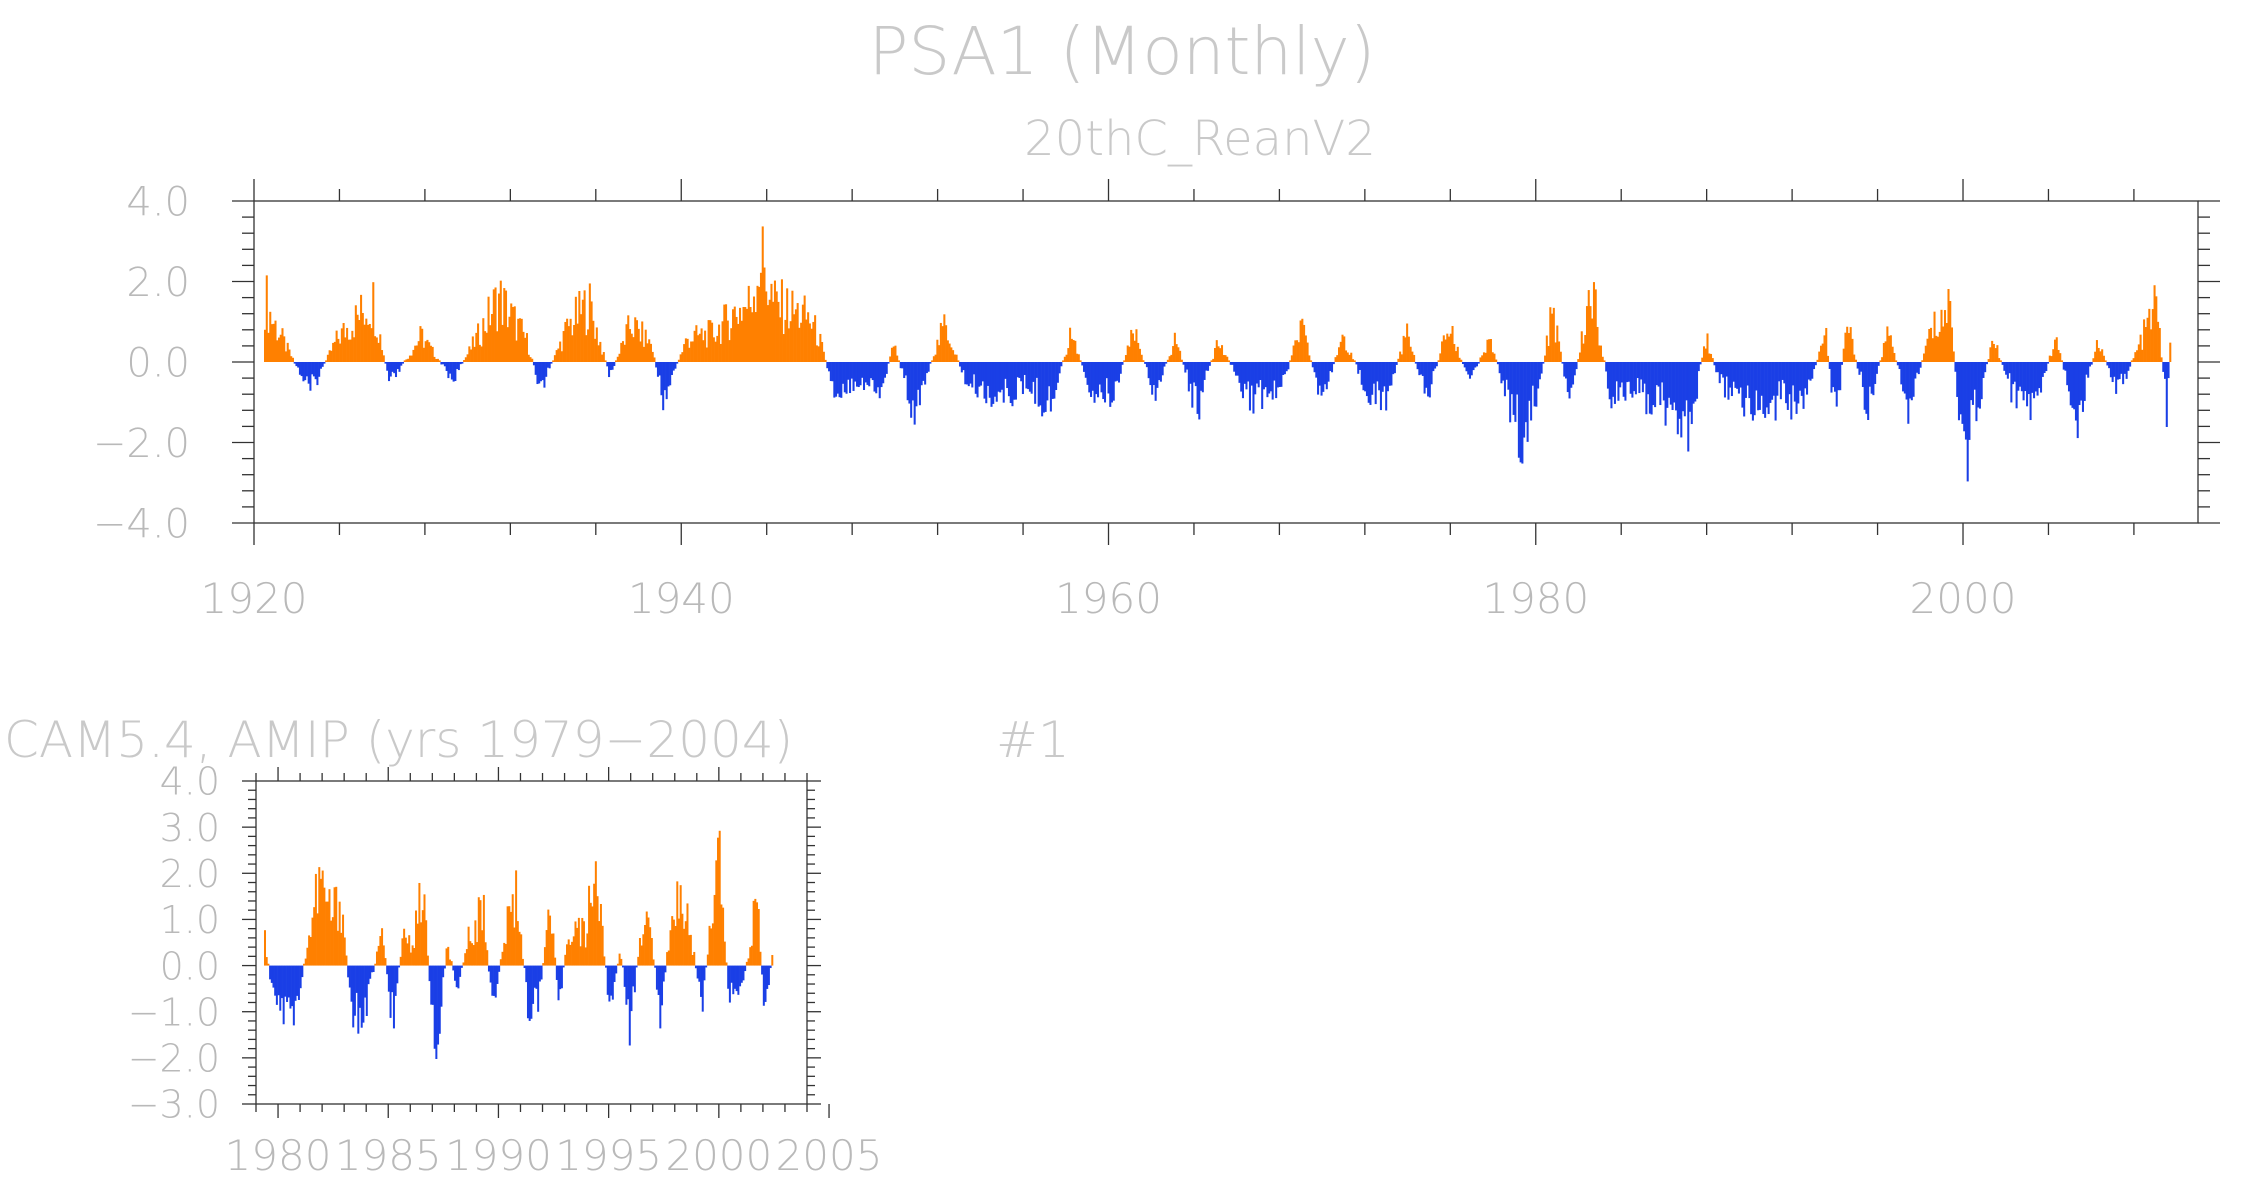 The width and height of the screenshot is (2245, 1177). What do you see at coordinates (1963, 598) in the screenshot?
I see `x-tick-label: 2000` at bounding box center [1963, 598].